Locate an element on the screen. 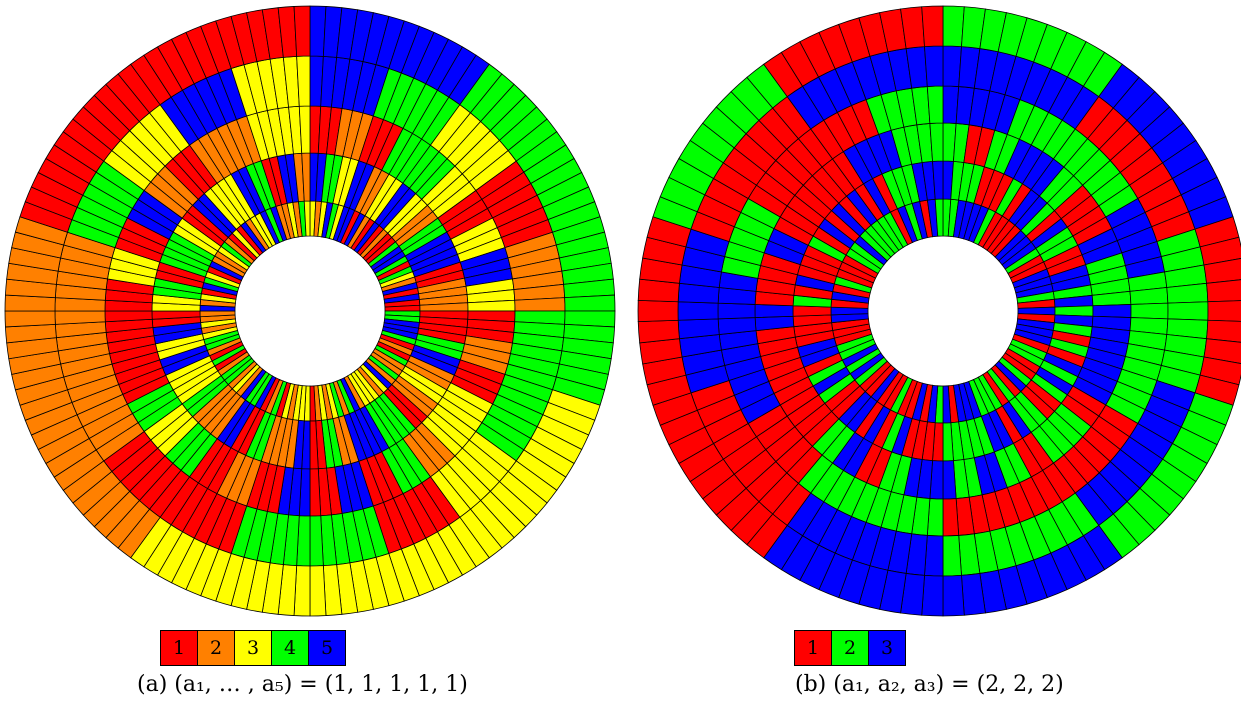 The width and height of the screenshot is (1241, 714). caption-b: (b) (a₁, a₂, a₃) = (2, 2, 2) is located at coordinates (929, 684).